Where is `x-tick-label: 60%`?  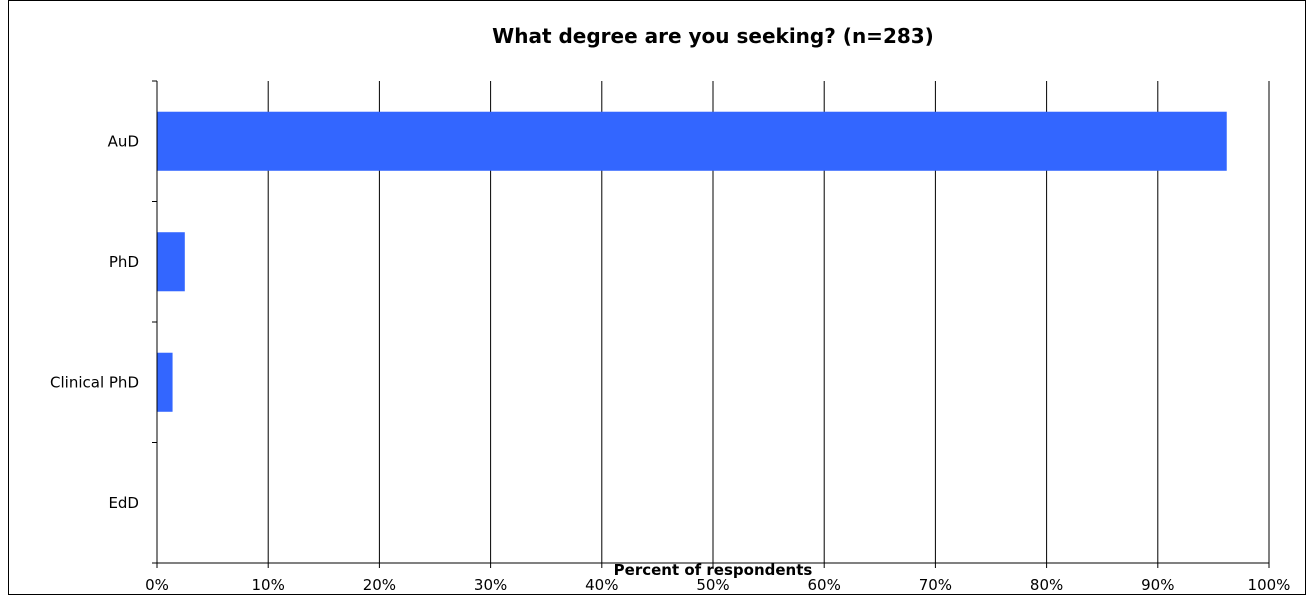 x-tick-label: 60% is located at coordinates (824, 585).